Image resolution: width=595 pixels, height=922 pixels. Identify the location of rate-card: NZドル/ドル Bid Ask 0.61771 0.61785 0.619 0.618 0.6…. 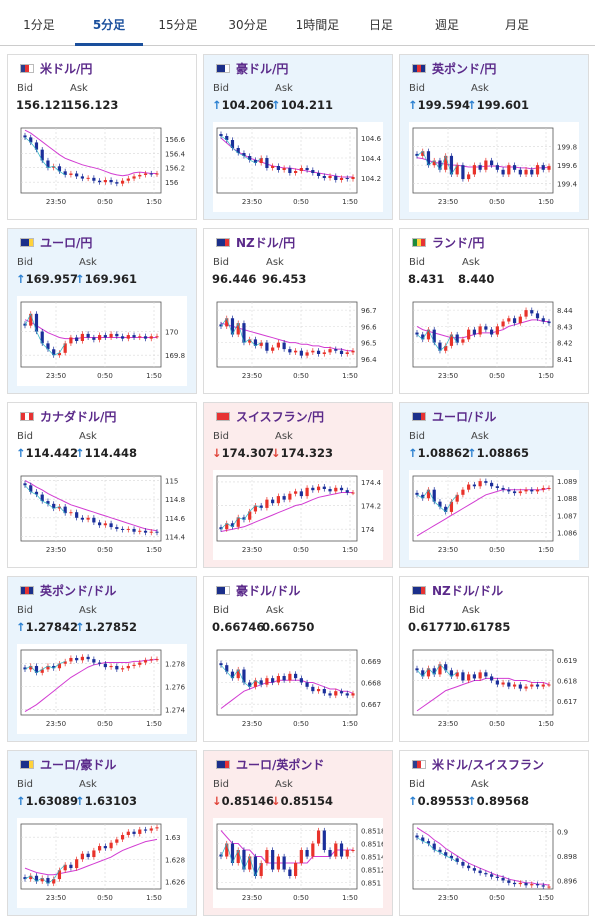
(494, 659).